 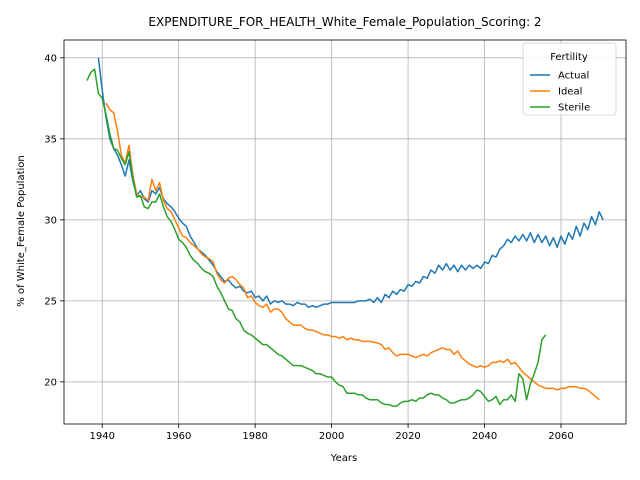 What do you see at coordinates (50, 58) in the screenshot?
I see `y-tick-label: 40` at bounding box center [50, 58].